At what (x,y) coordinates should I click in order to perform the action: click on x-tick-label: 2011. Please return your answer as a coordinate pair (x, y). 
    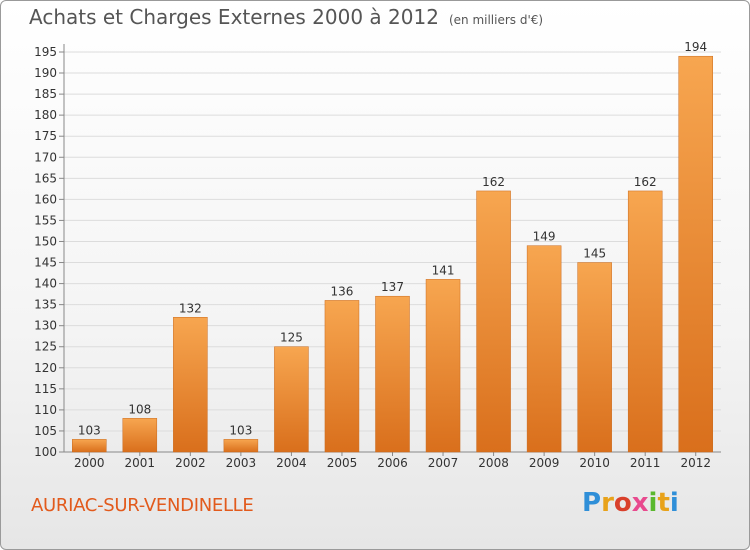
    Looking at the image, I should click on (645, 463).